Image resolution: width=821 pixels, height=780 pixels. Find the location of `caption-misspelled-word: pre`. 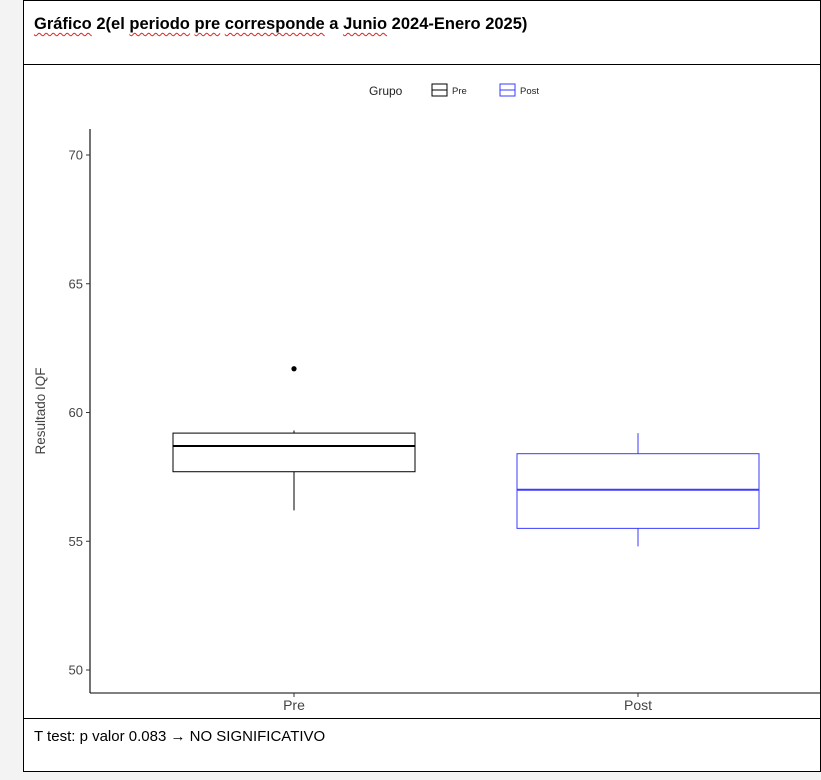

caption-misspelled-word: pre is located at coordinates (207, 24).